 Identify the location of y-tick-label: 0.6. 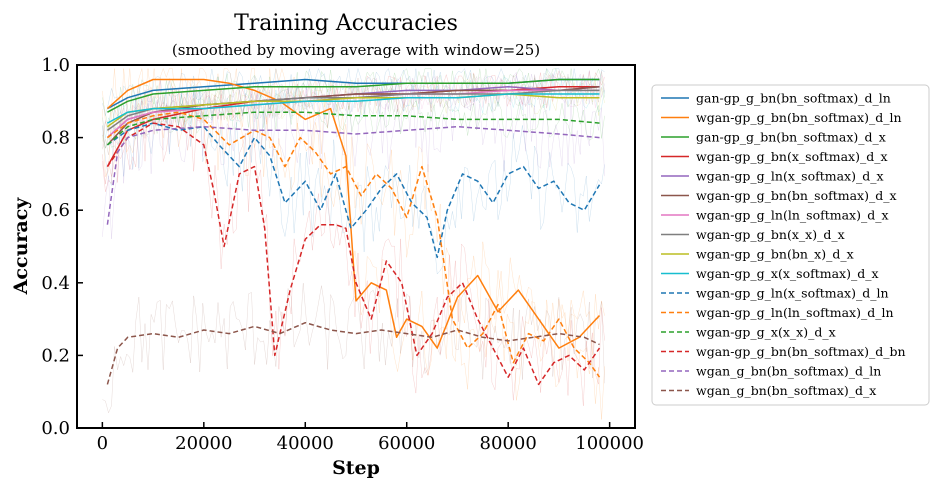
(55, 210).